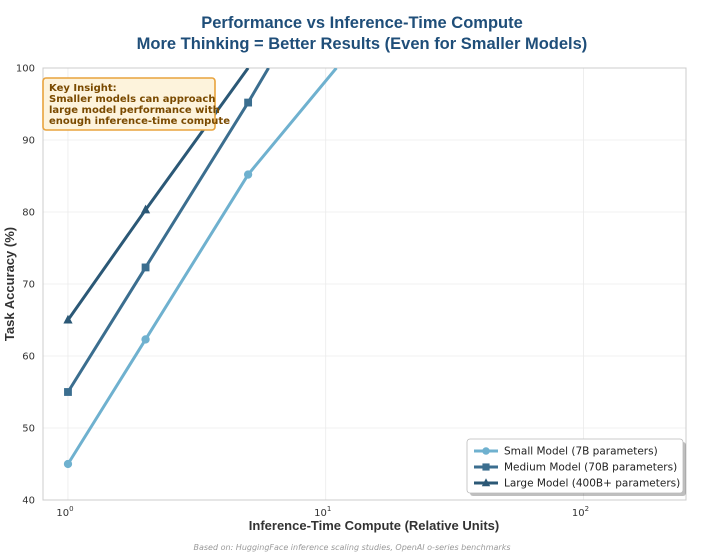  What do you see at coordinates (580, 512) in the screenshot?
I see `x-tick-label: 10²` at bounding box center [580, 512].